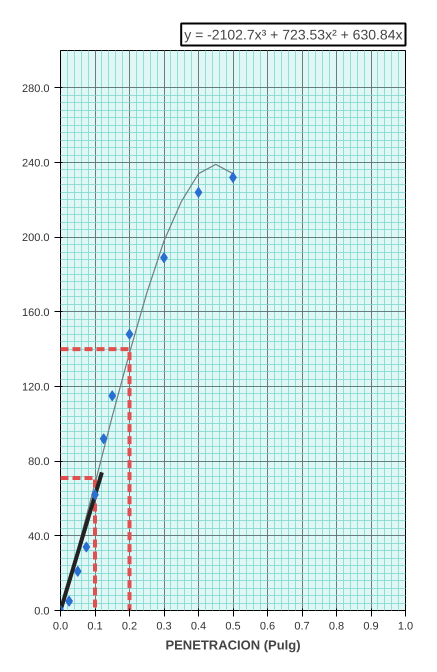  What do you see at coordinates (36, 388) in the screenshot?
I see `y-tick-label: 120.0` at bounding box center [36, 388].